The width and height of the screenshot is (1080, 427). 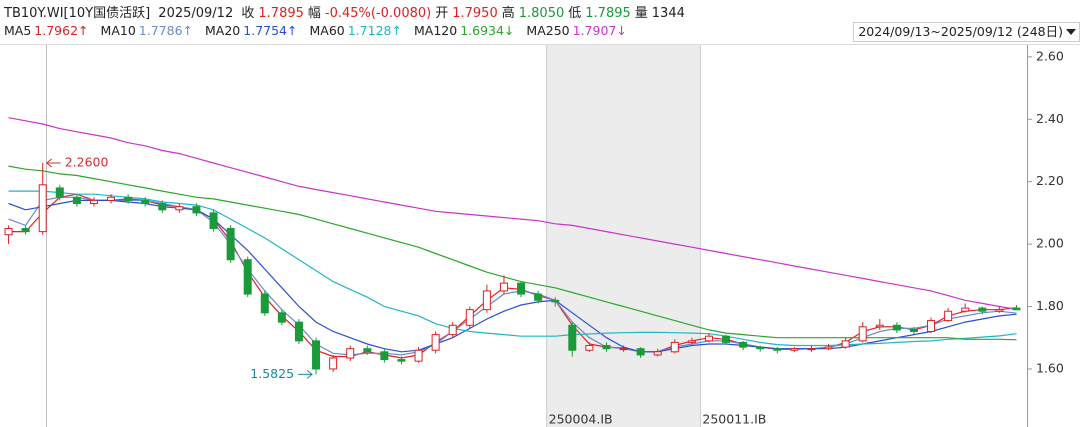 What do you see at coordinates (1050, 367) in the screenshot?
I see `y-tick-label: 1.60` at bounding box center [1050, 367].